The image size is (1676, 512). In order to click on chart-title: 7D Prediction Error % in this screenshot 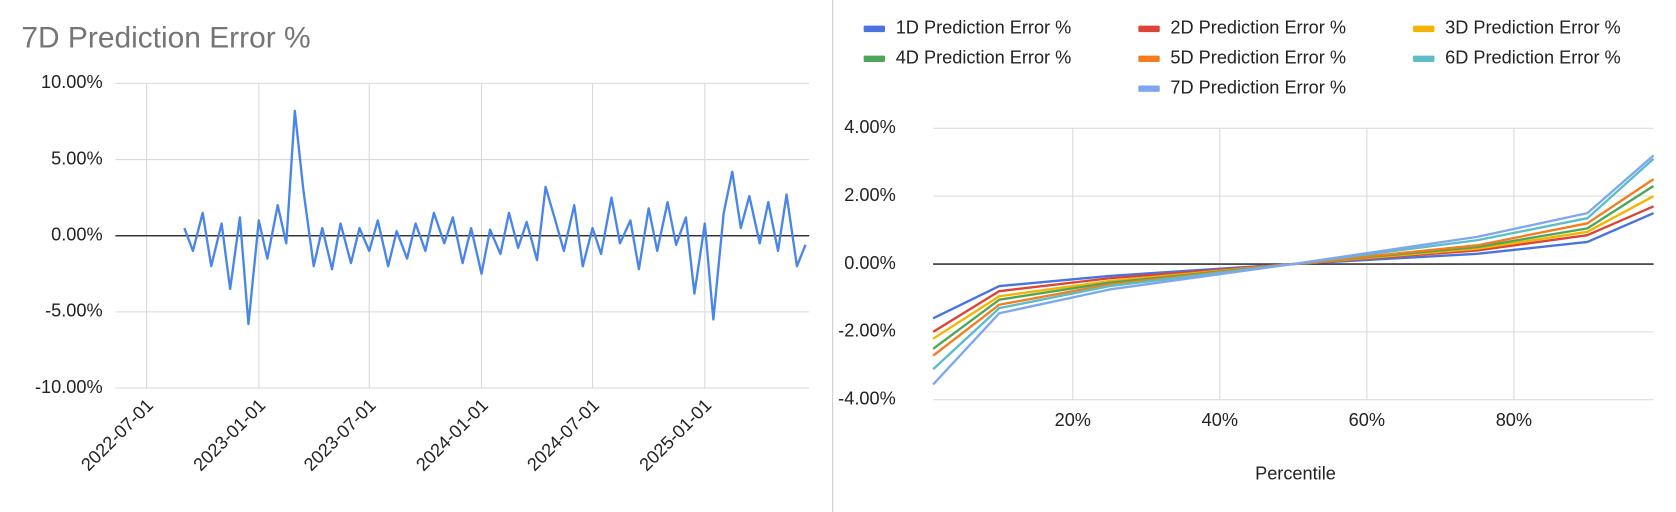, I will do `click(165, 37)`.